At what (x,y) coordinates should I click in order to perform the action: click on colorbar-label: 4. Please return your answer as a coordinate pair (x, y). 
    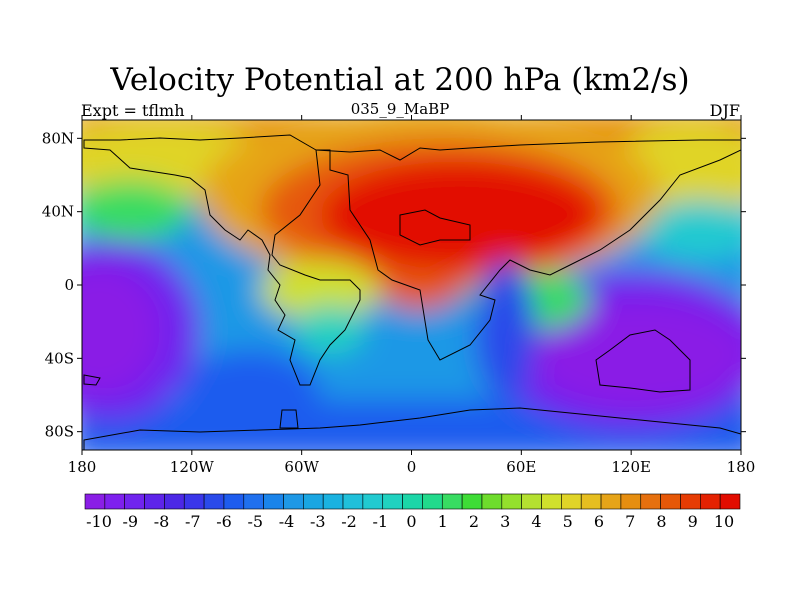
    Looking at the image, I should click on (536, 521).